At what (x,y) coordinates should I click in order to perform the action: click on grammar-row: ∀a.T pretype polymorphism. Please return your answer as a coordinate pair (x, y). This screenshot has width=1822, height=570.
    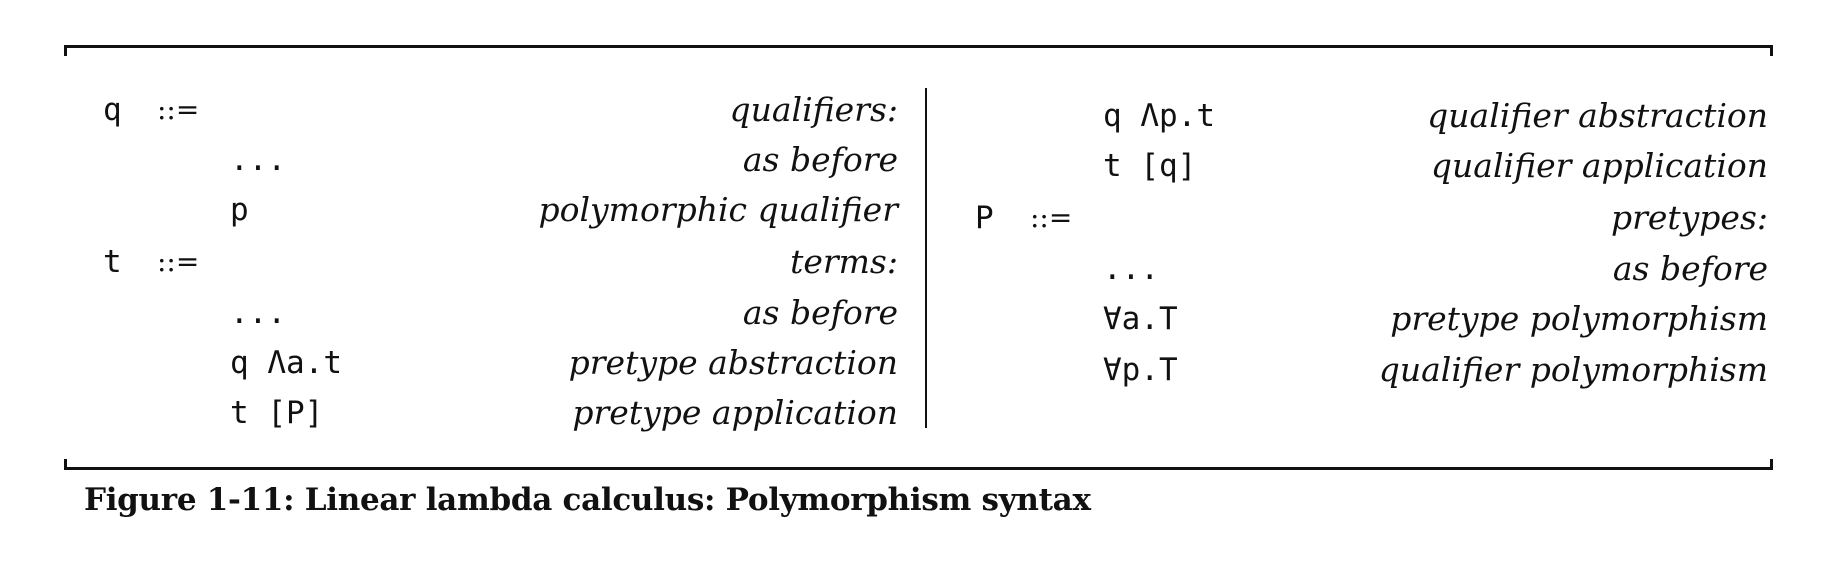
    Looking at the image, I should click on (1365, 319).